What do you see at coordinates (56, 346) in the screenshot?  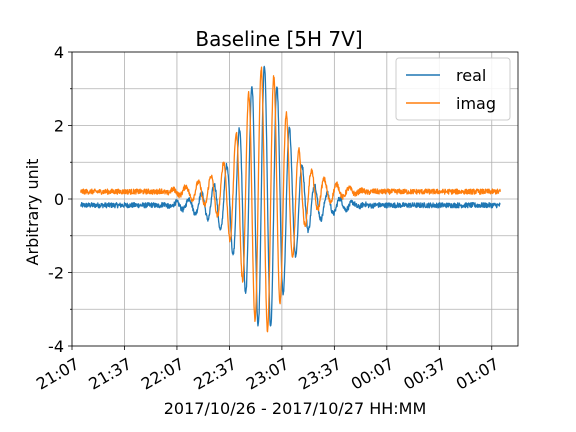 I see `y-tick-label: -4` at bounding box center [56, 346].